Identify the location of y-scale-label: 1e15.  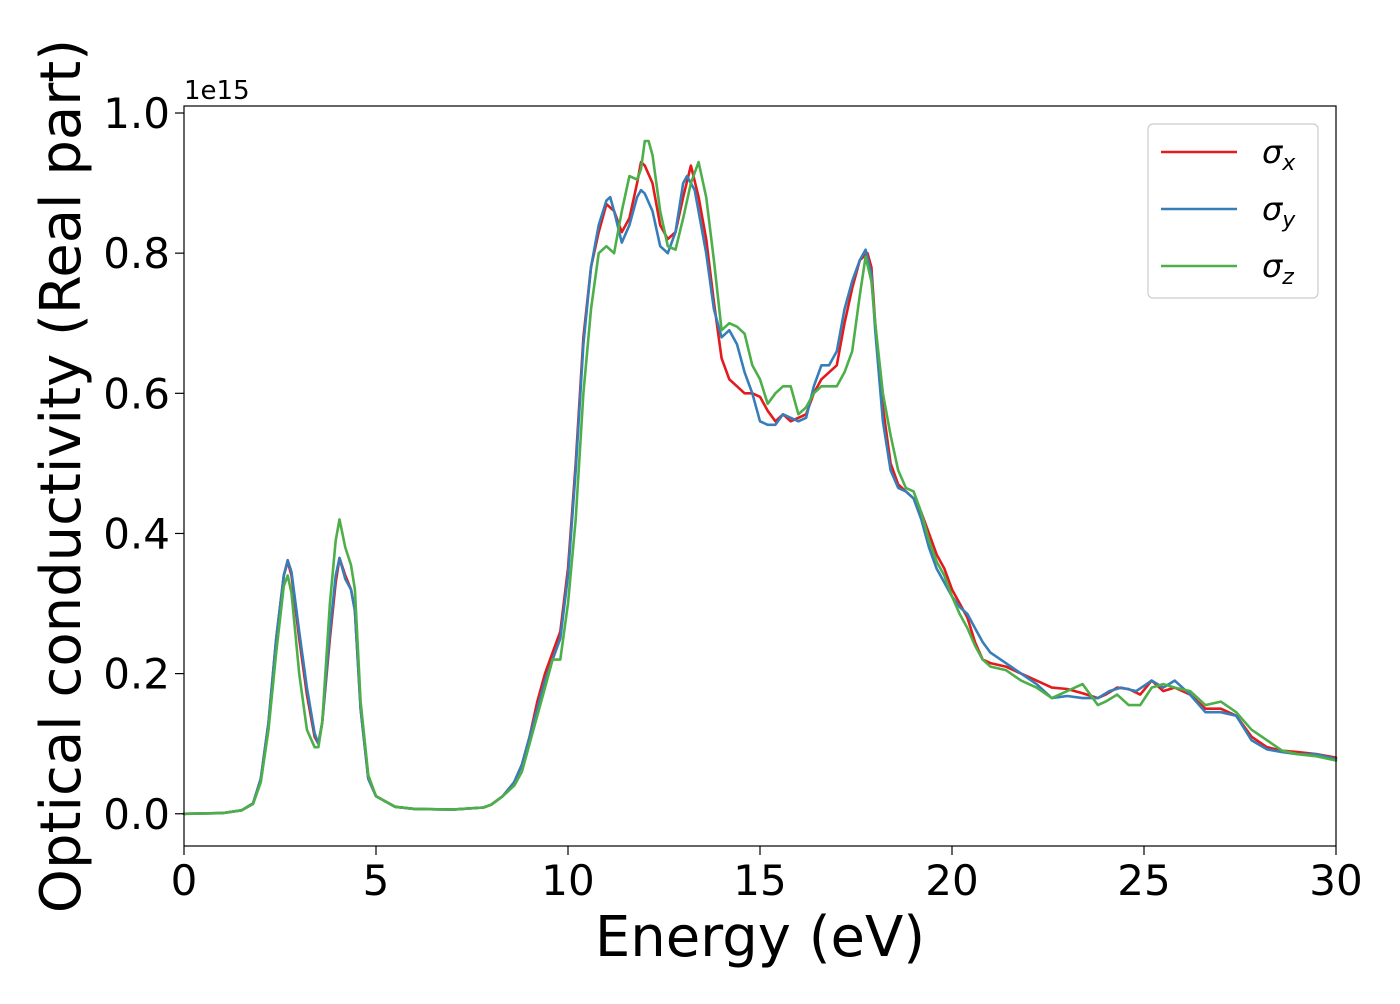
(217, 91).